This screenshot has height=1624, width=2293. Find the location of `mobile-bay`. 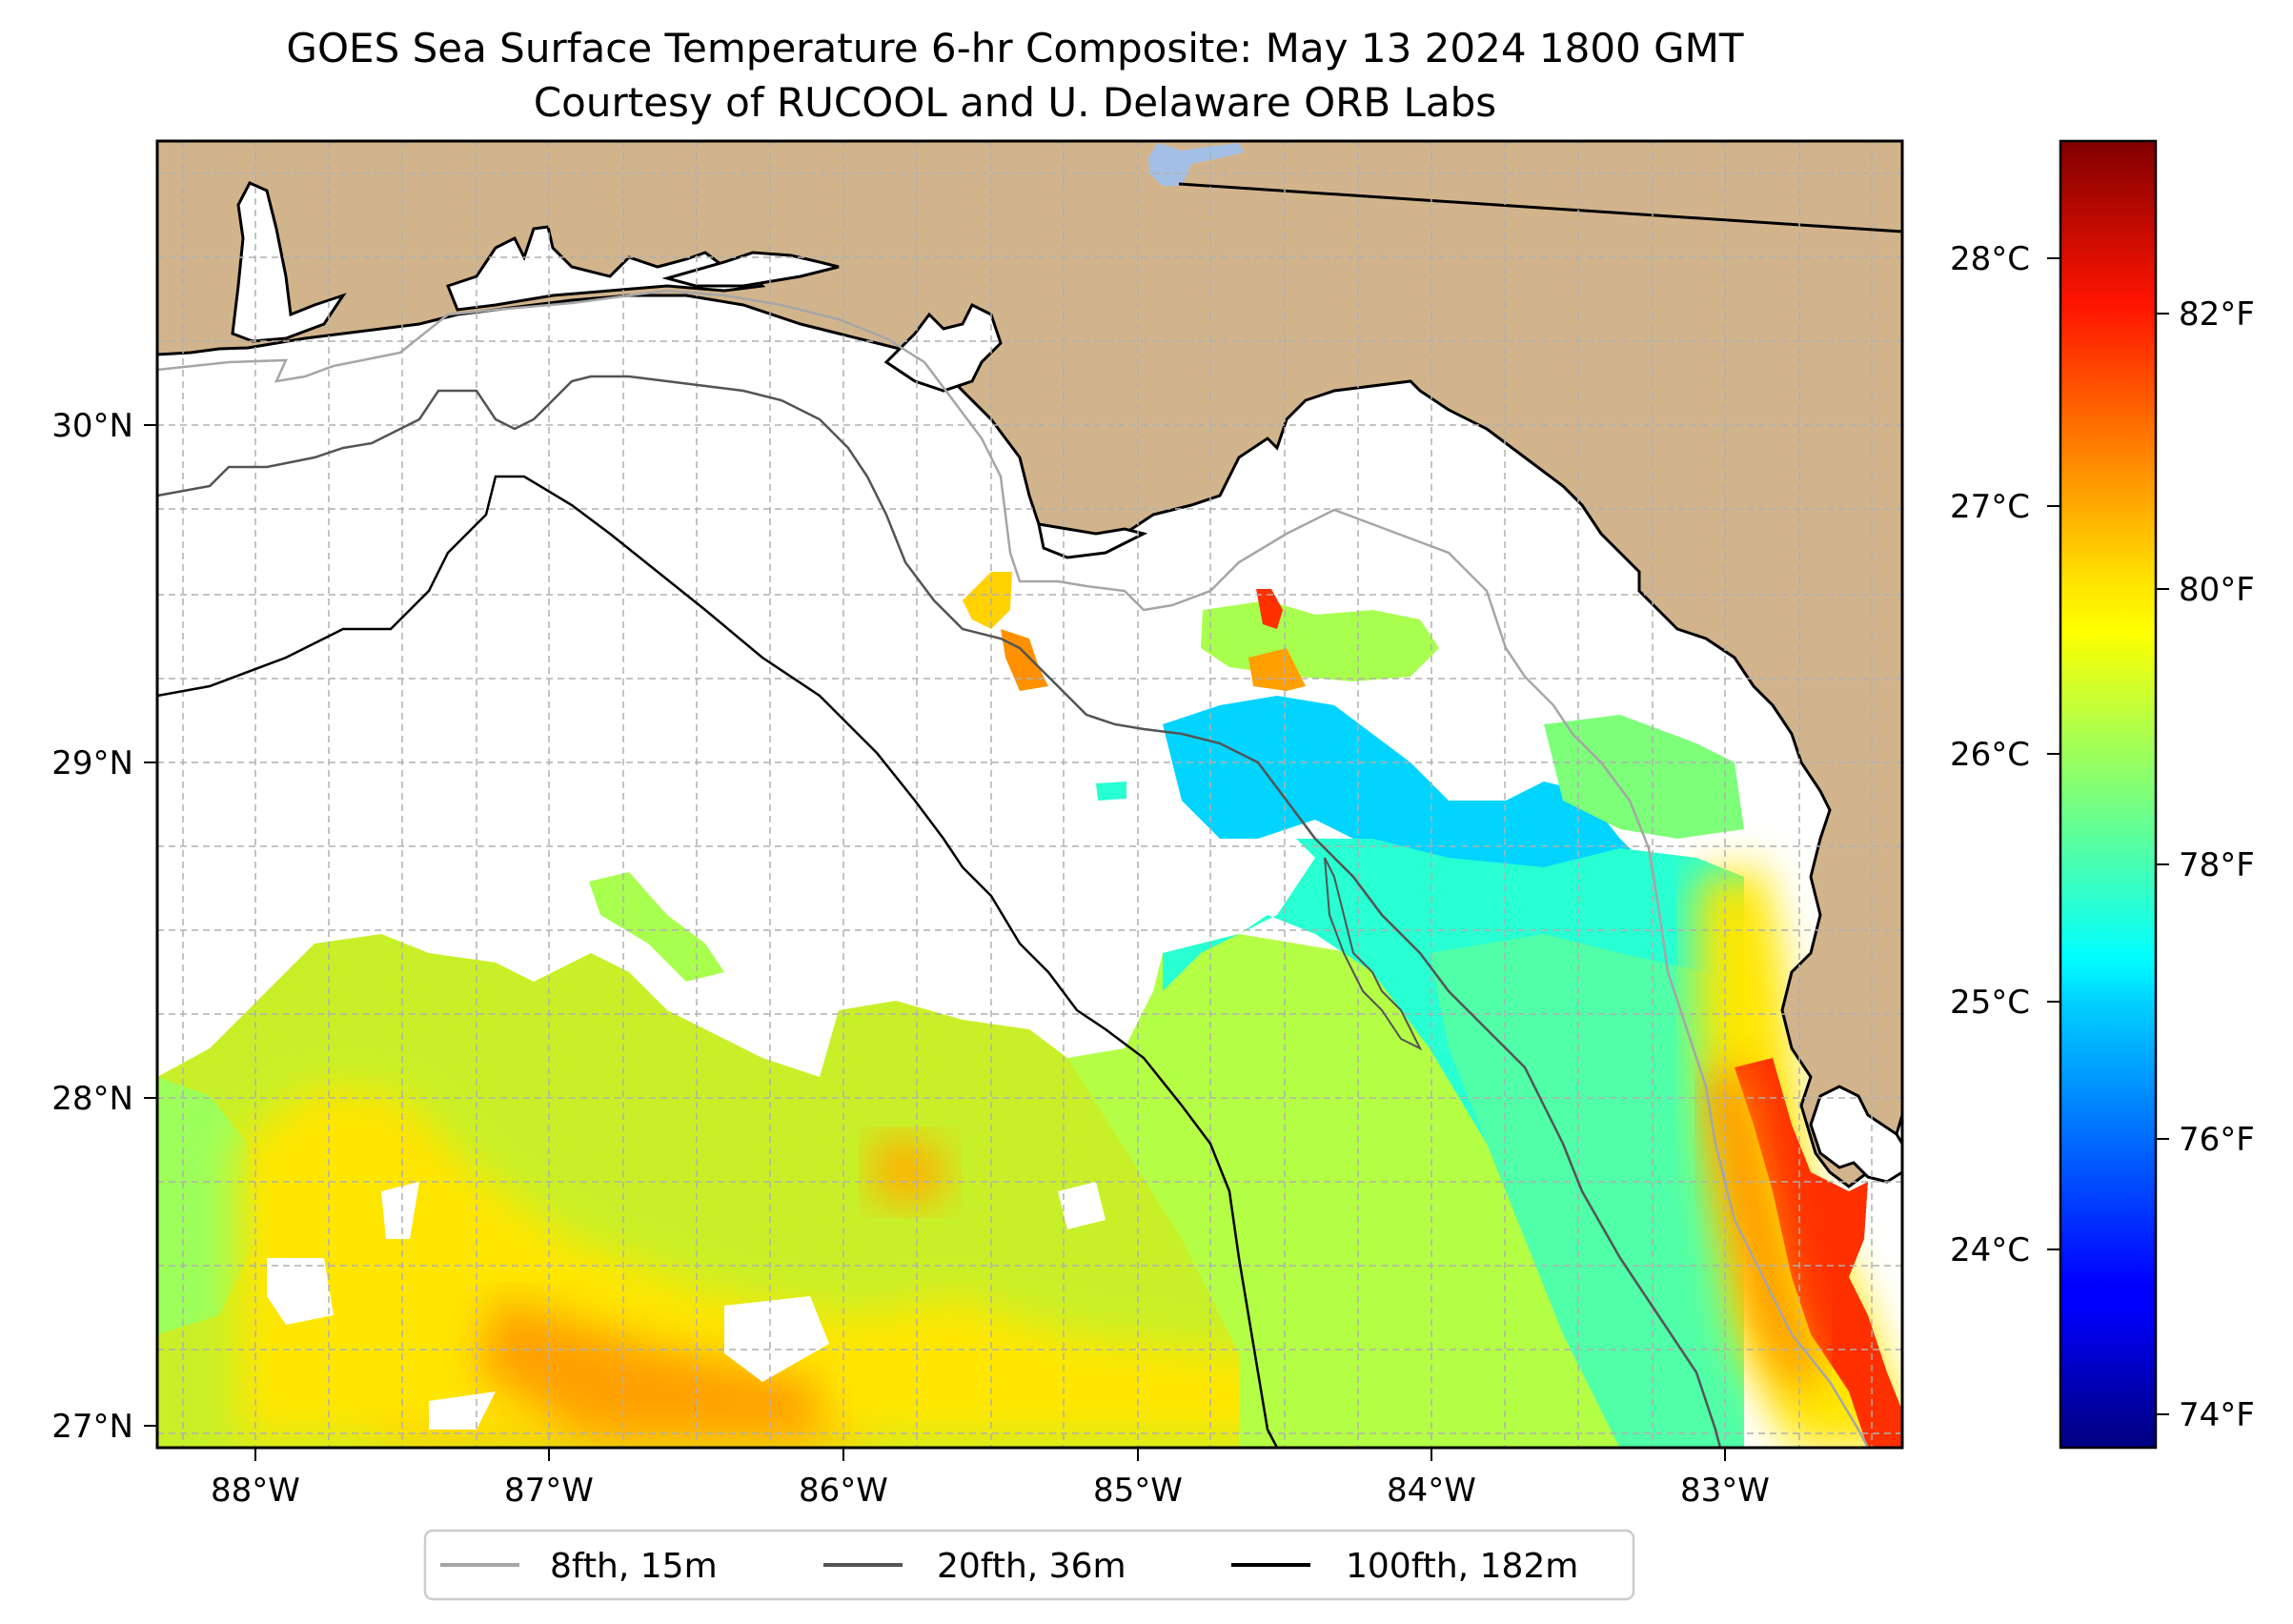

mobile-bay is located at coordinates (289, 262).